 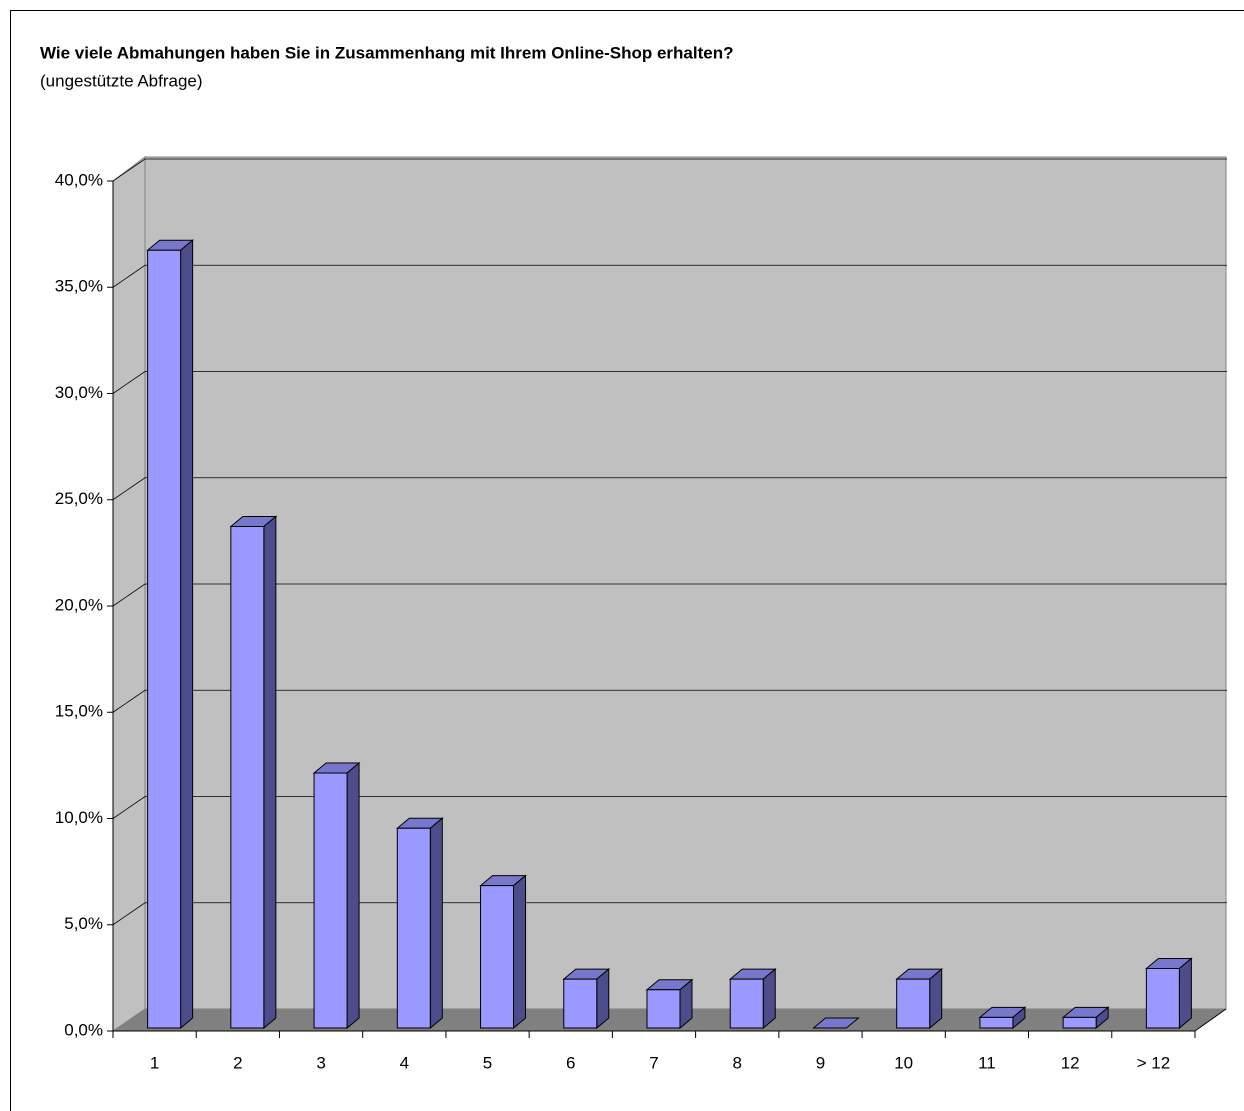 I want to click on x-tick-label: 3, so click(x=320, y=1062).